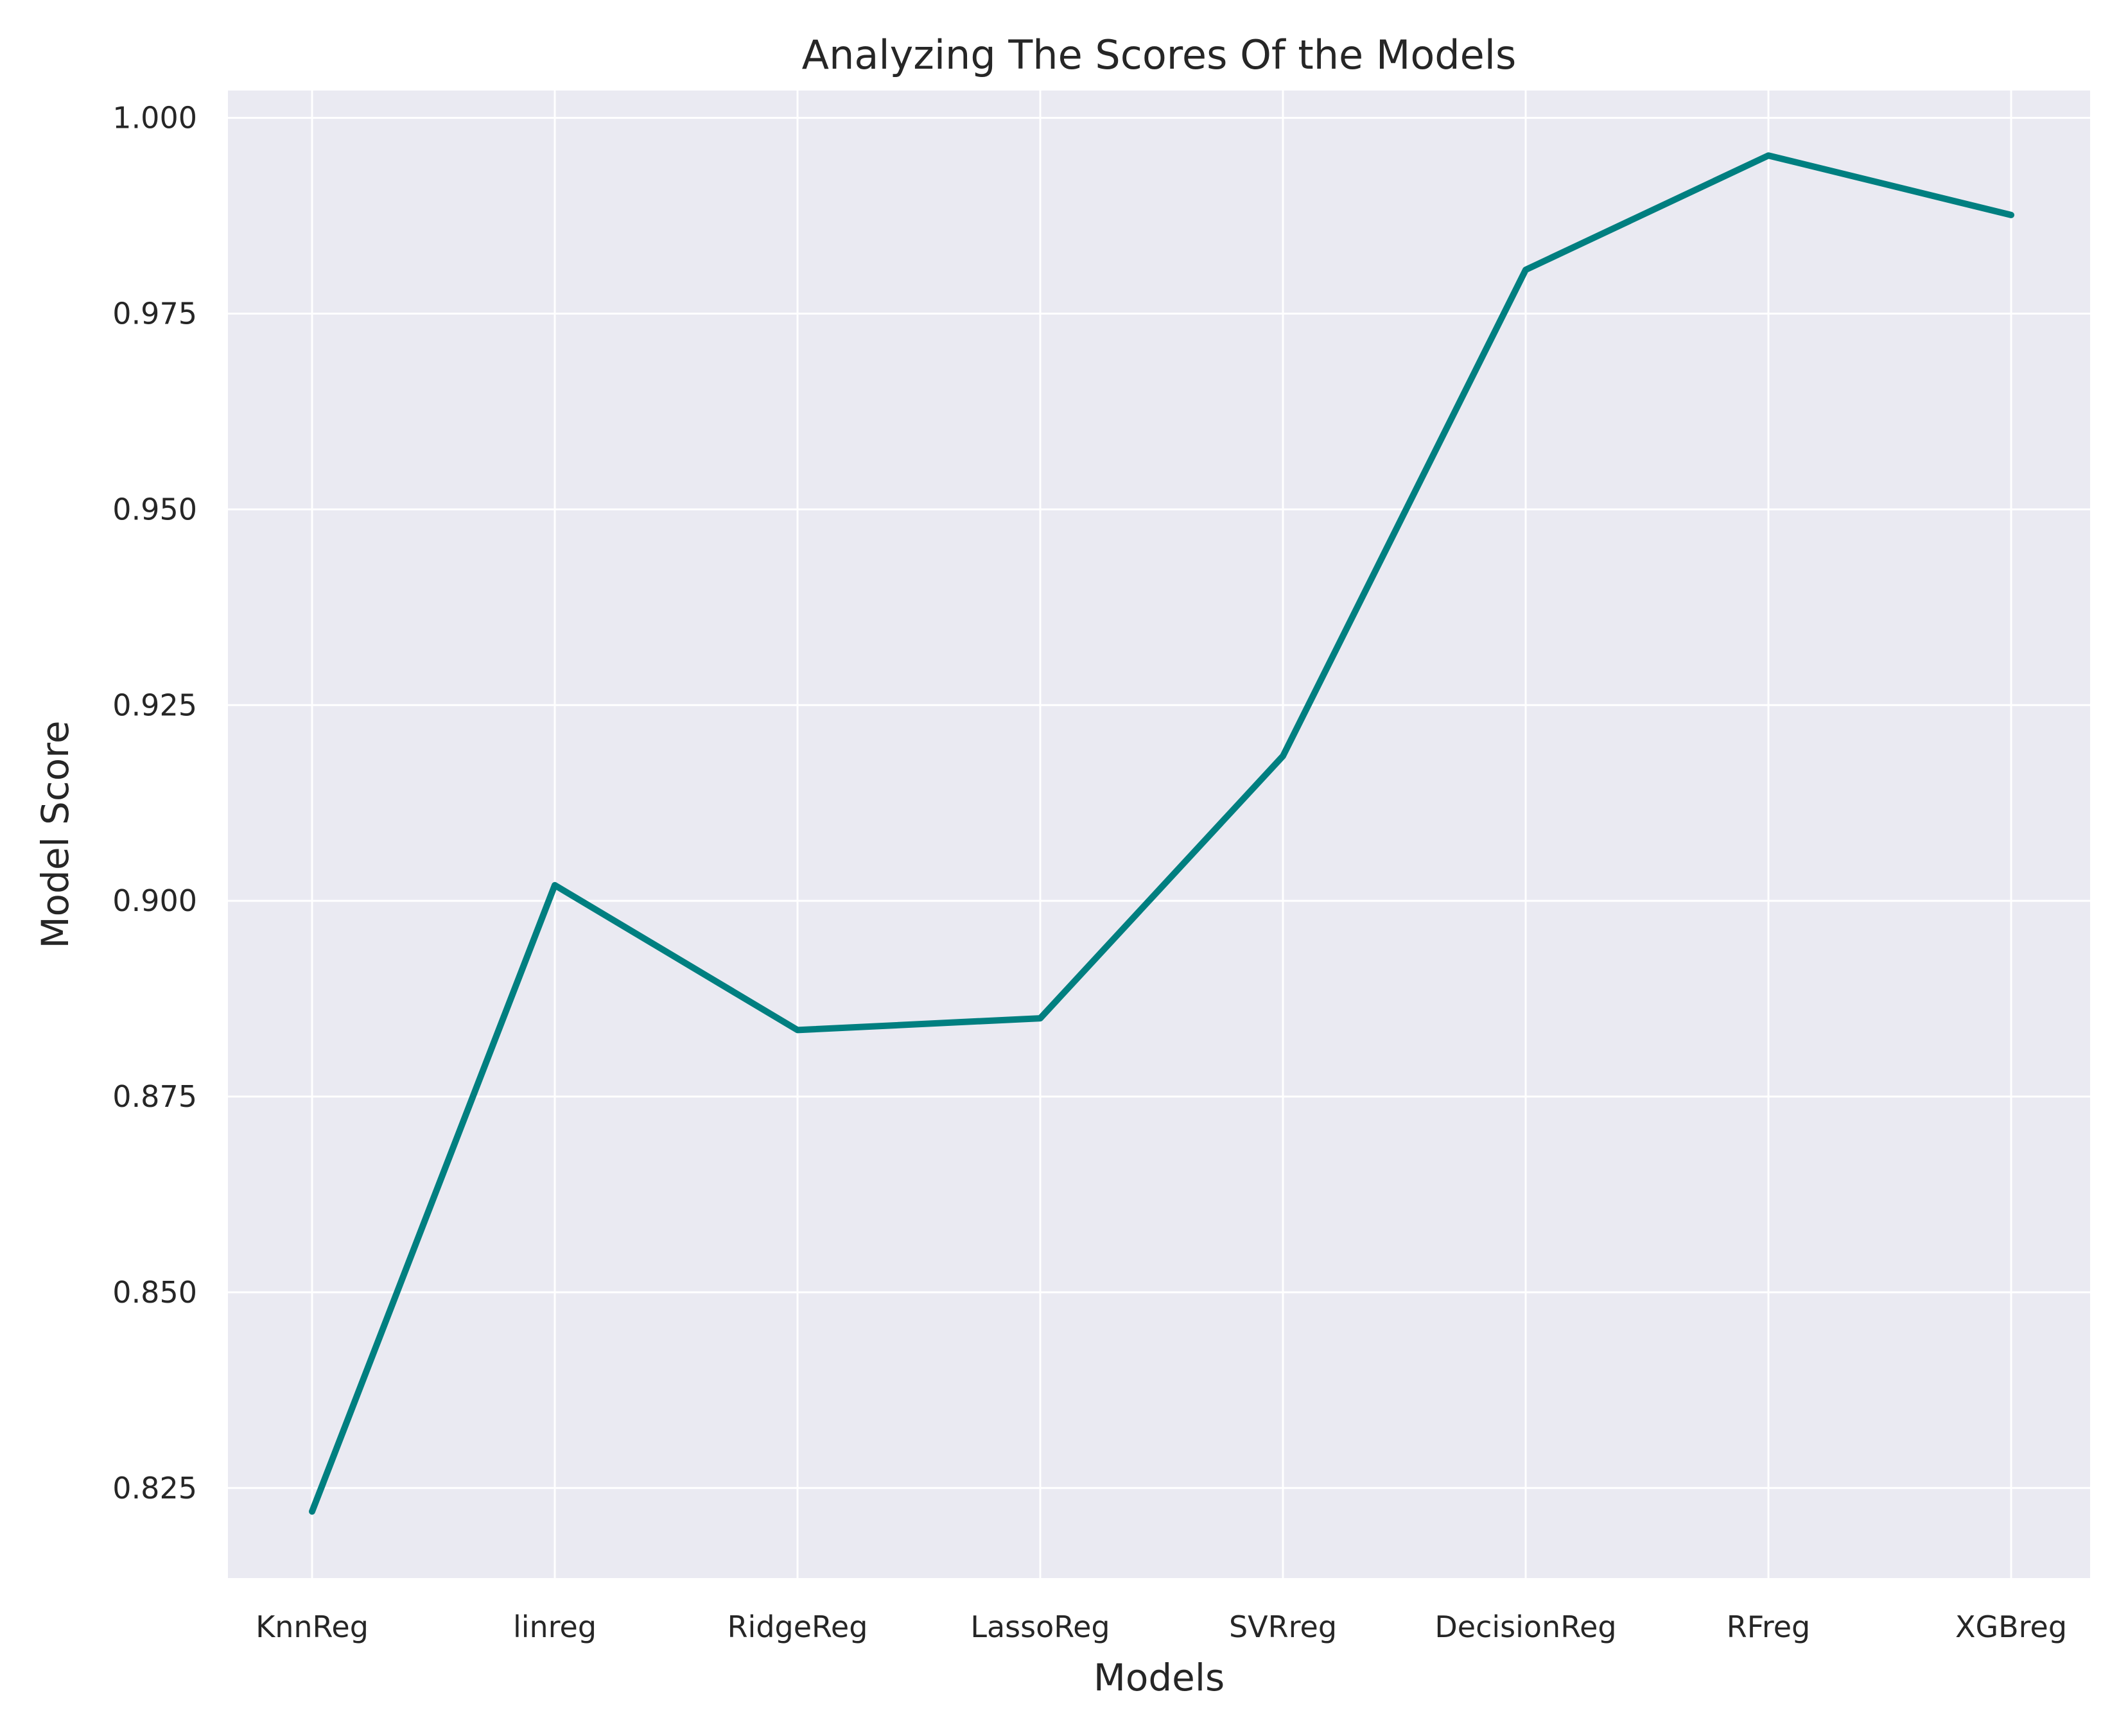 Image resolution: width=2119 pixels, height=1736 pixels. Describe the element at coordinates (798, 1627) in the screenshot. I see `x-tick-label: RidgeReg` at that location.